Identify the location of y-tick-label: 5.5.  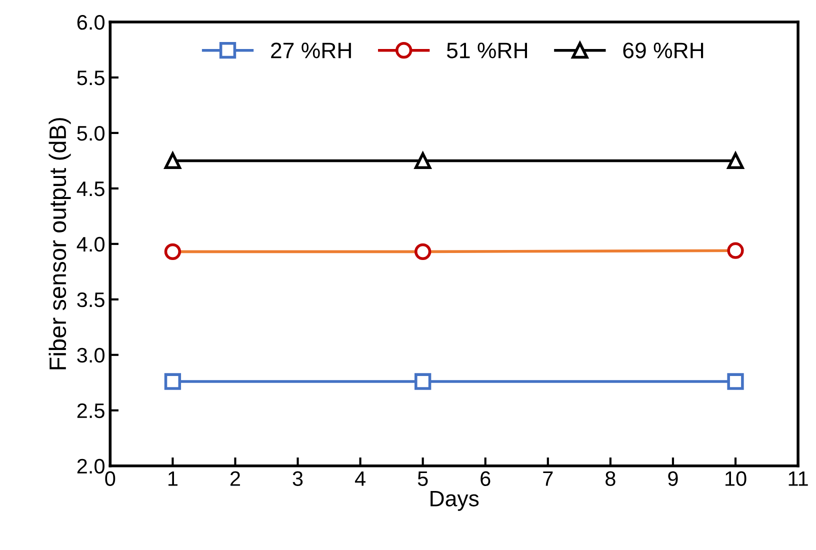
(90, 78).